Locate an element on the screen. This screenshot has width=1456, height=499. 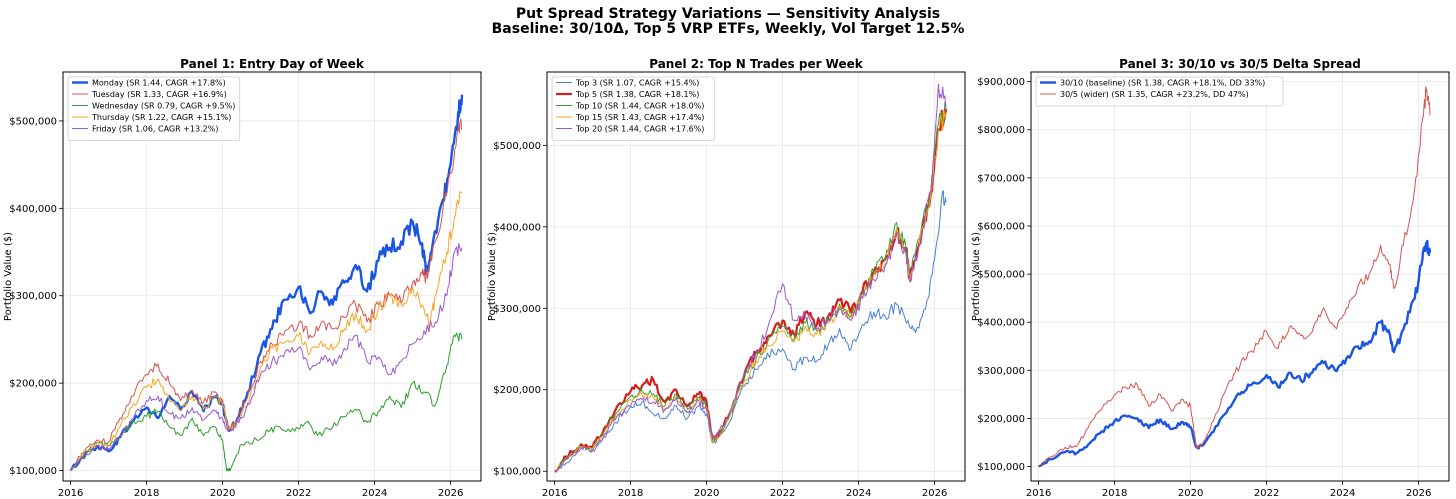
legend-entry: Top 20 (SR 1.44, CAGR +17.6%) is located at coordinates (639, 129).